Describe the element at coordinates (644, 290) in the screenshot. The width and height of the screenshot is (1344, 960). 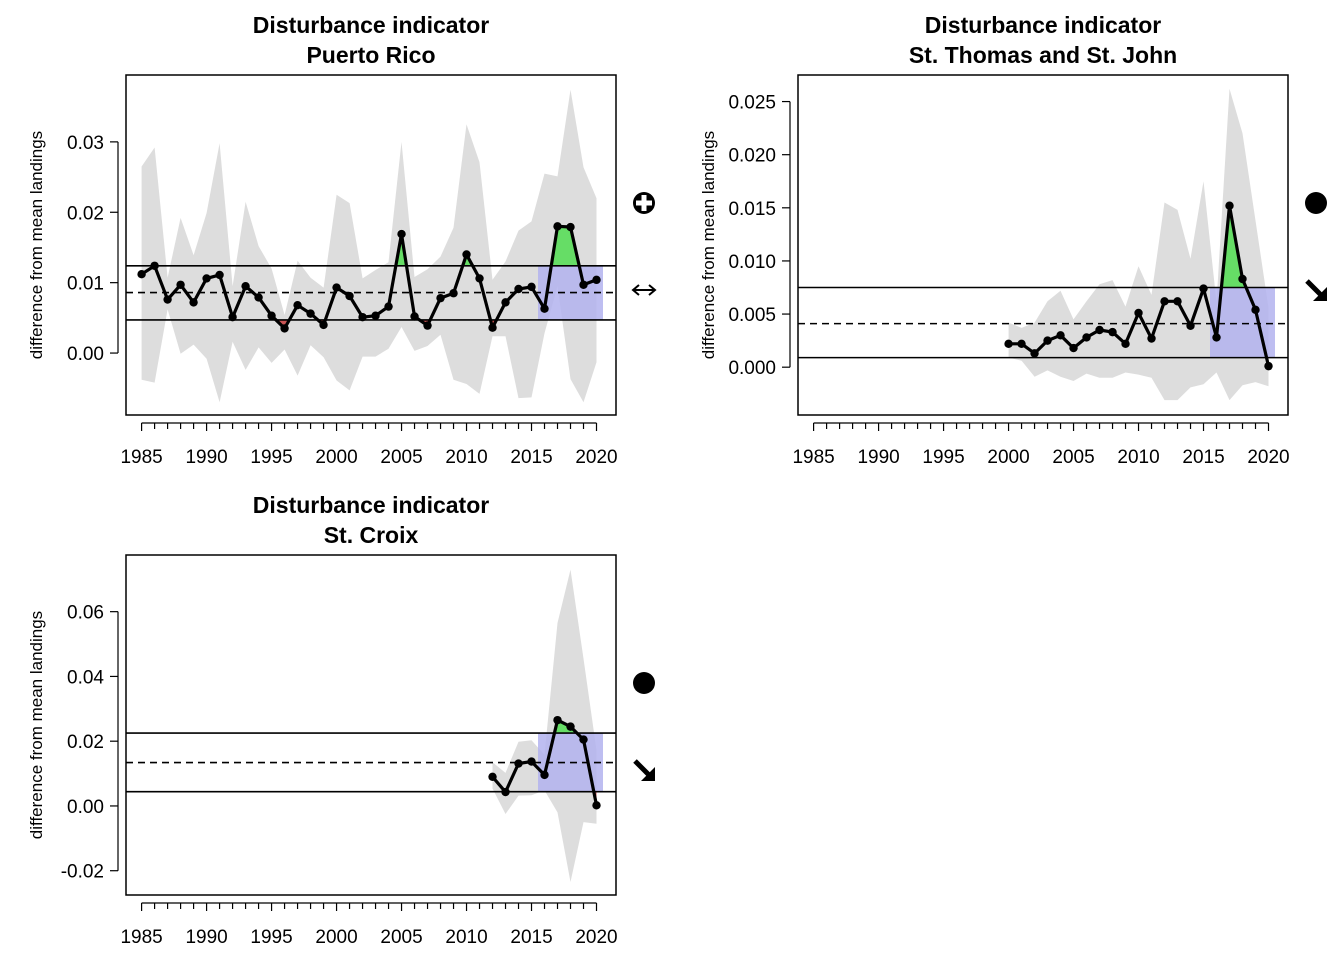
I see `left-right-arrow-icon` at that location.